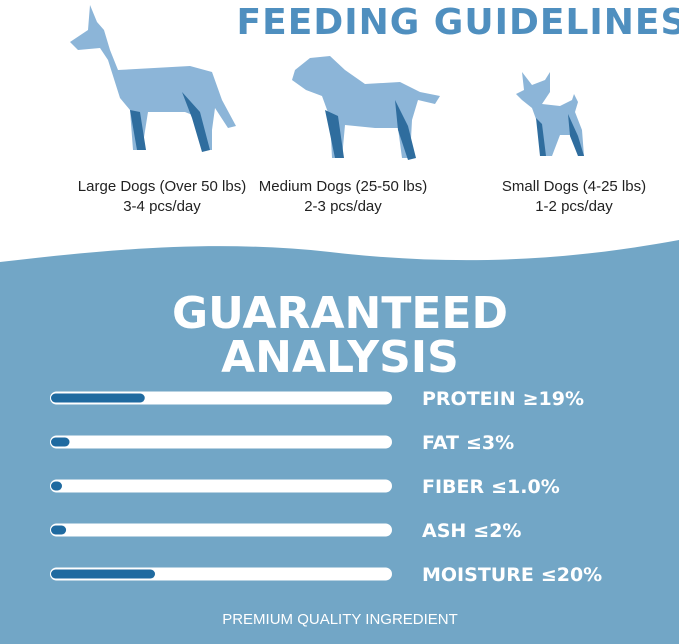 Image resolution: width=679 pixels, height=644 pixels. Describe the element at coordinates (340, 619) in the screenshot. I see `footer: PREMIUM QUALITY INGREDIENT` at that location.